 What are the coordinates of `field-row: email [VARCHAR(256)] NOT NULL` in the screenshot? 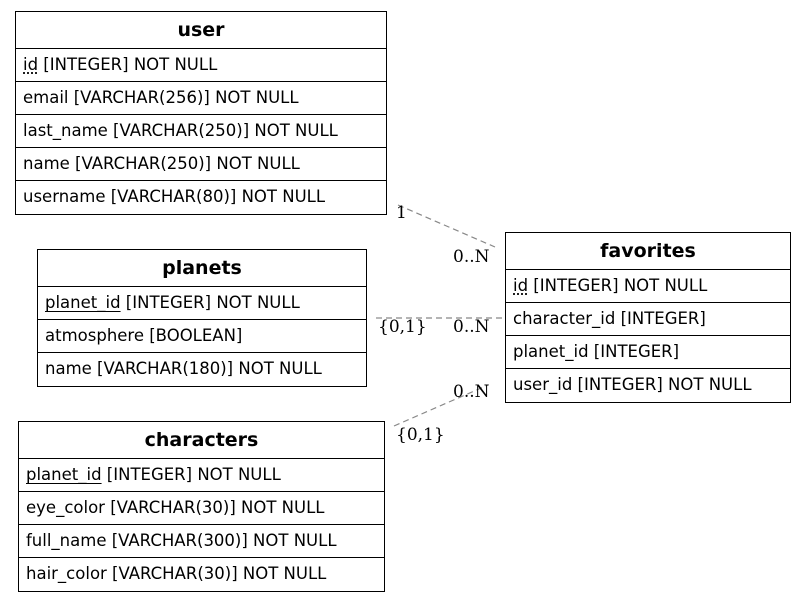 It's located at (201, 98).